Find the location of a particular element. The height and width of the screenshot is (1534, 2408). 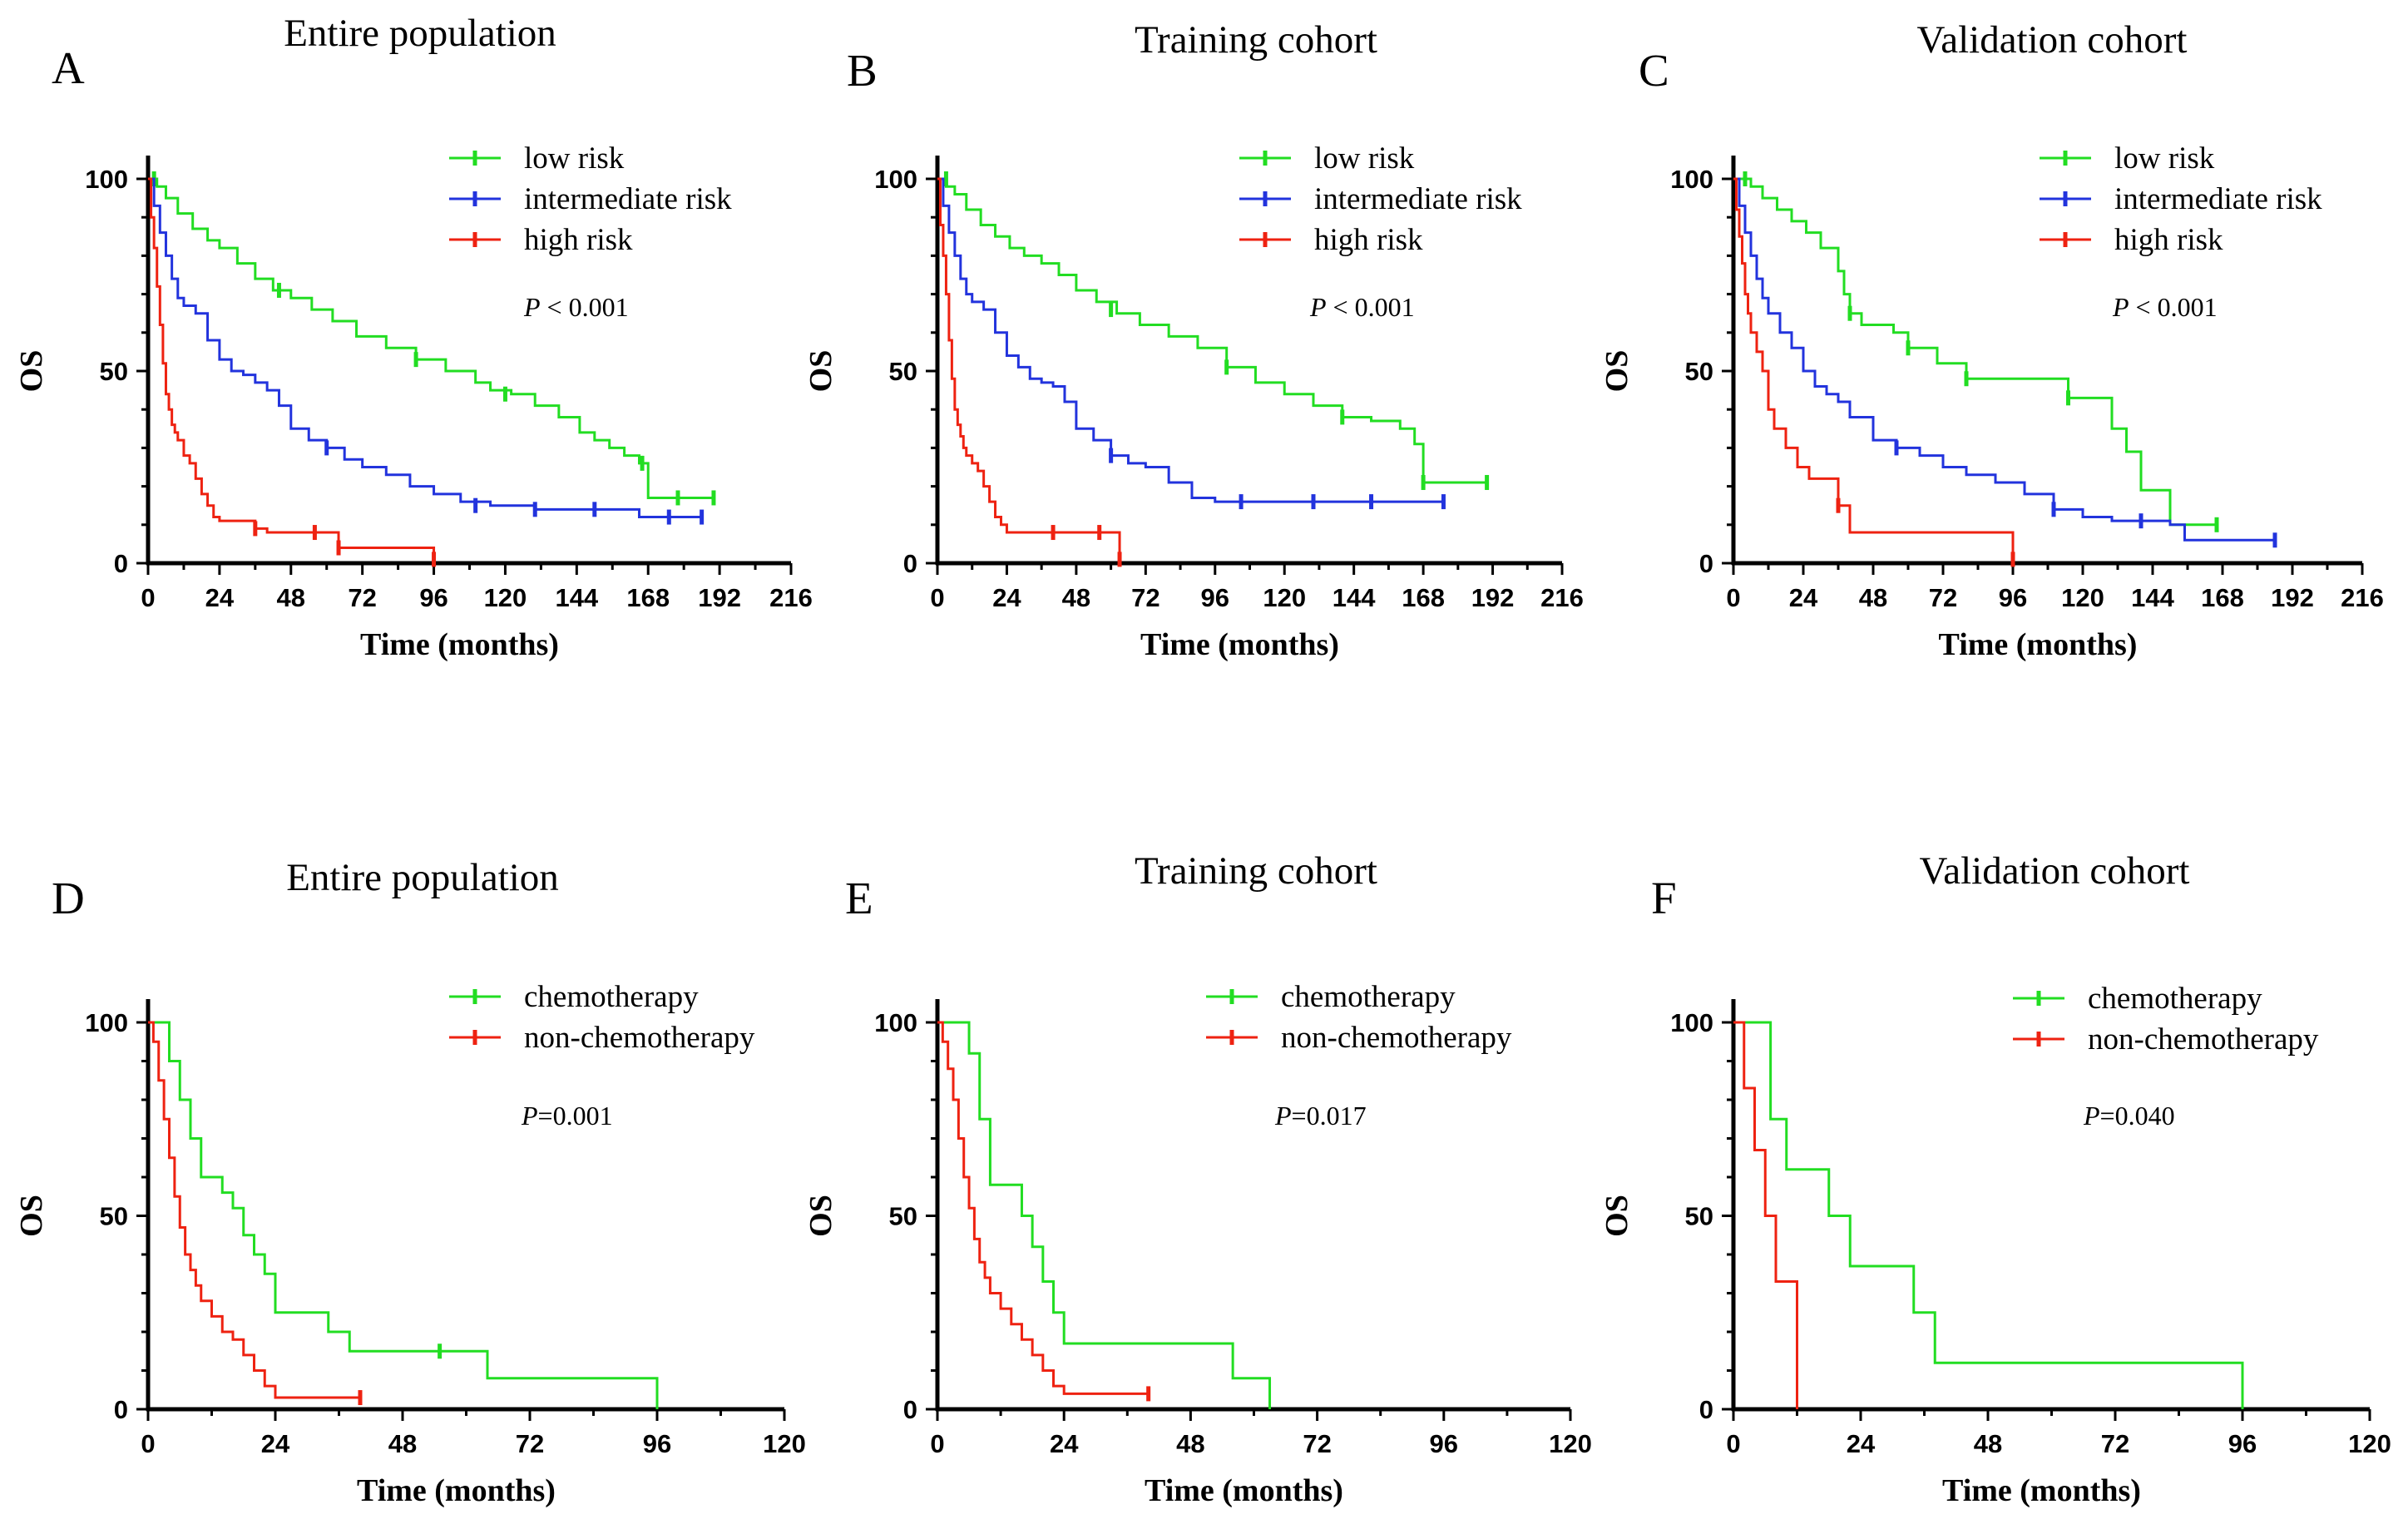

p-value-text: =0.001 is located at coordinates (575, 1116).